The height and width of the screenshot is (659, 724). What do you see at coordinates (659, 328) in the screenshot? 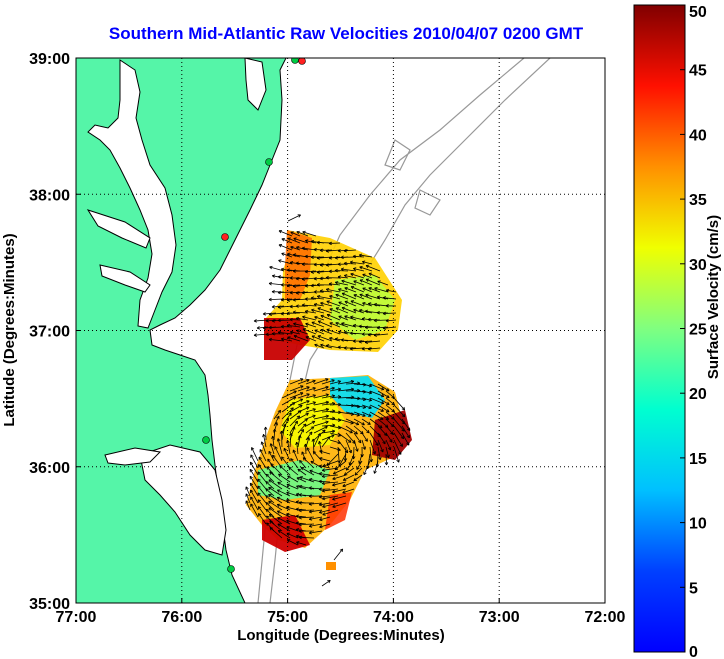
I see `colorbar-gradient` at bounding box center [659, 328].